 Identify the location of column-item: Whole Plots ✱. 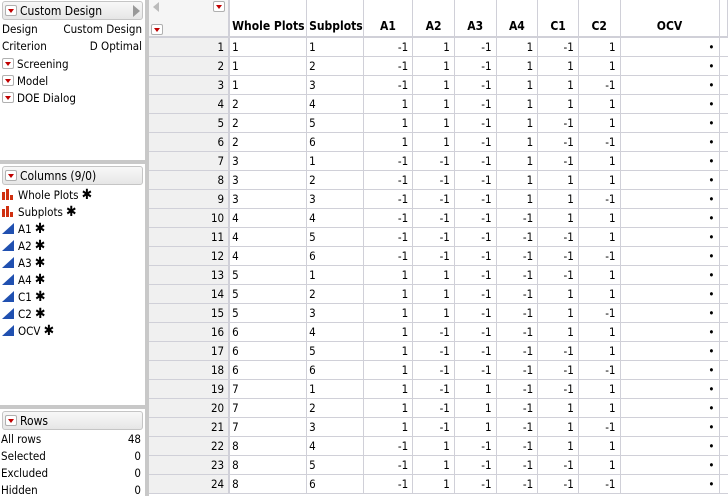
(72, 194).